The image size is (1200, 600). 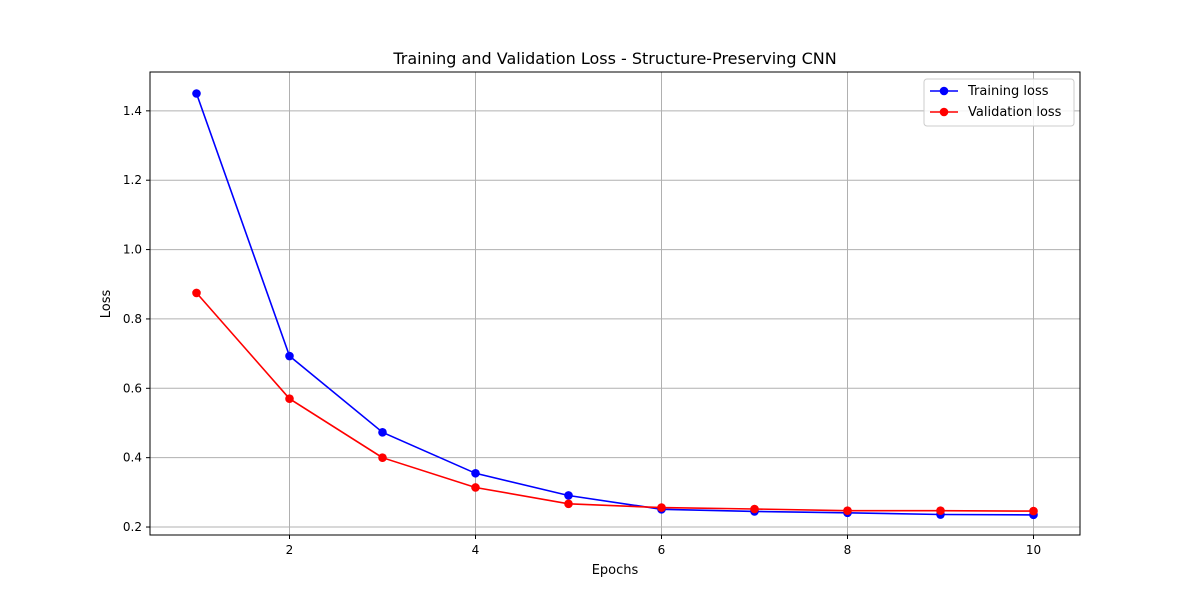 What do you see at coordinates (615, 570) in the screenshot?
I see `x-axis-label: Epochs` at bounding box center [615, 570].